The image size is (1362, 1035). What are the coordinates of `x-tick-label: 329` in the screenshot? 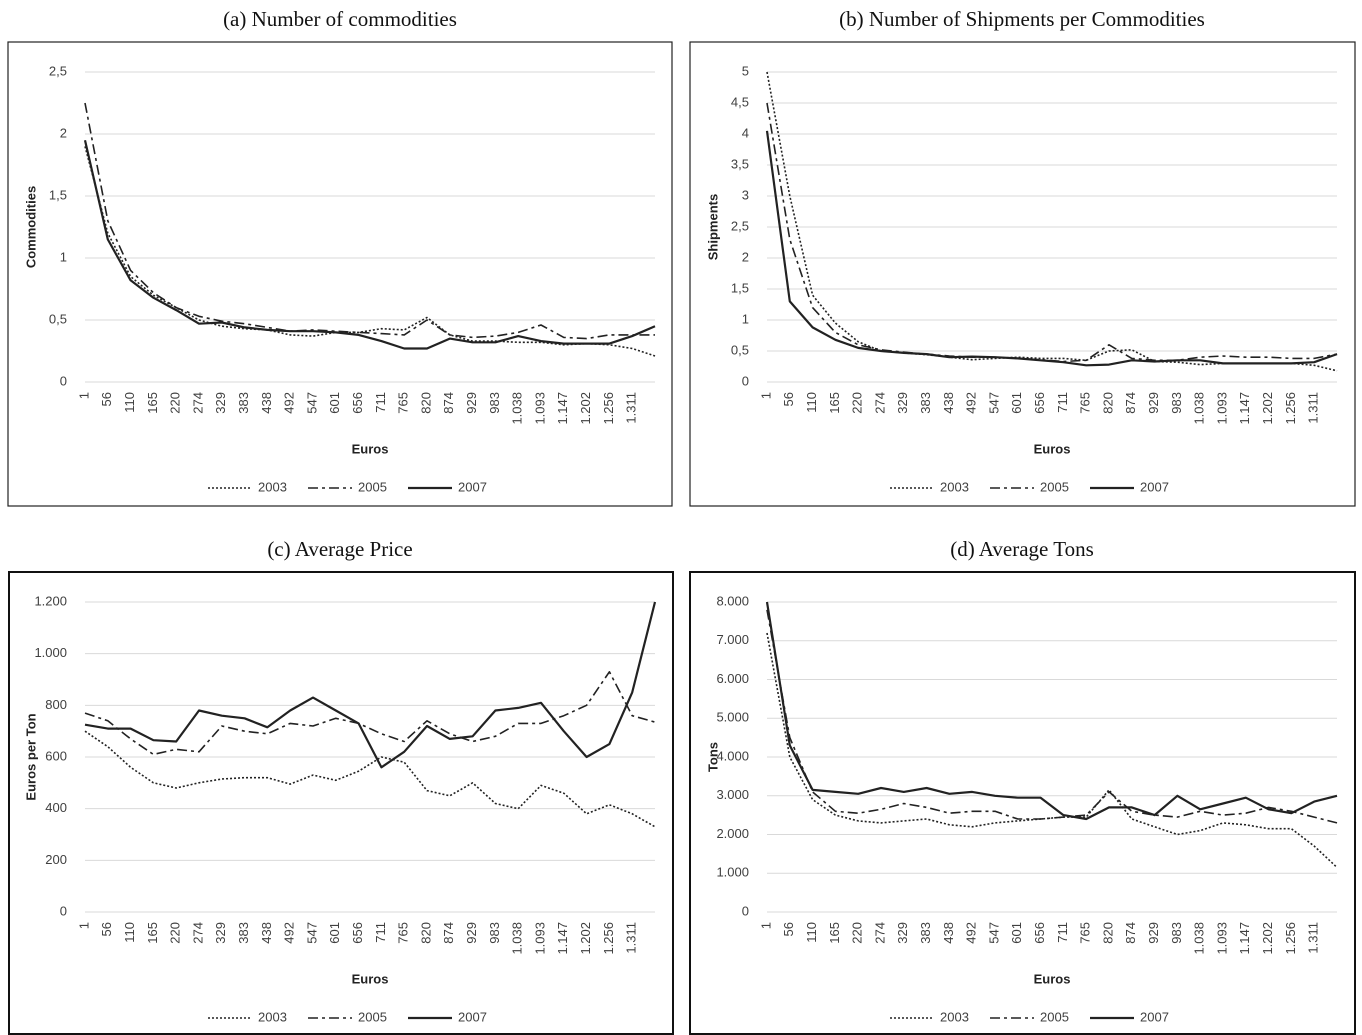 It's located at (902, 933).